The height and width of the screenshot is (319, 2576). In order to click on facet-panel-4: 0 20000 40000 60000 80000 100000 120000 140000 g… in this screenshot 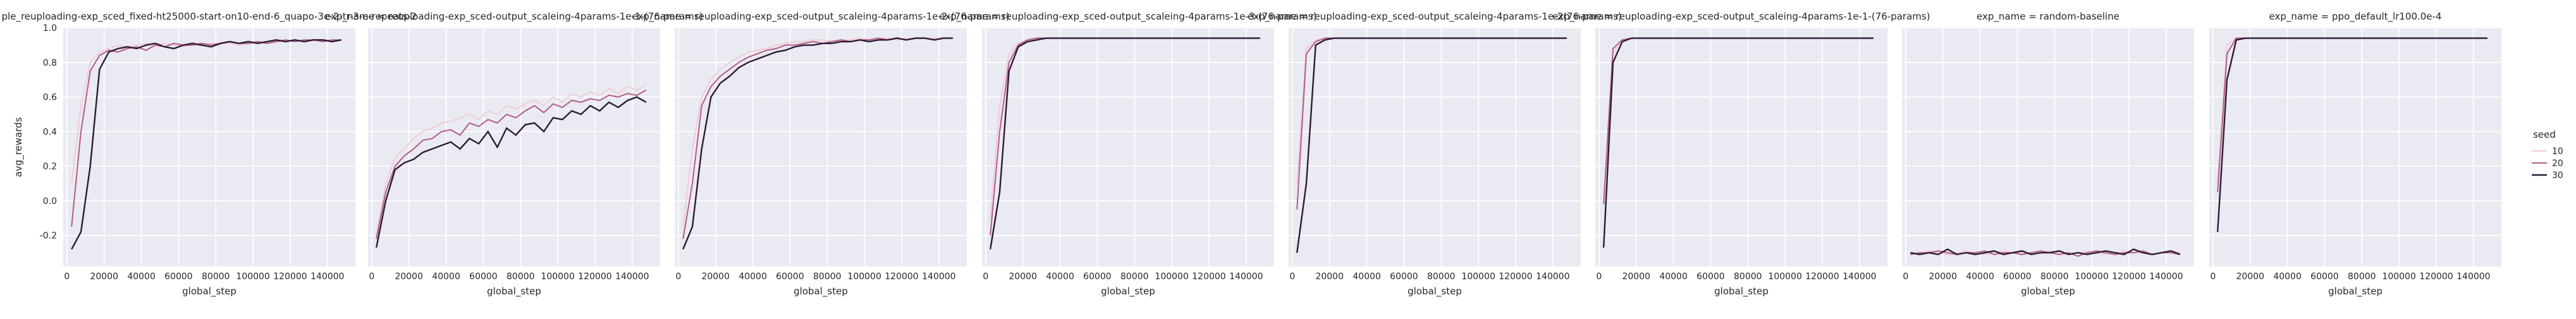, I will do `click(1127, 154)`.